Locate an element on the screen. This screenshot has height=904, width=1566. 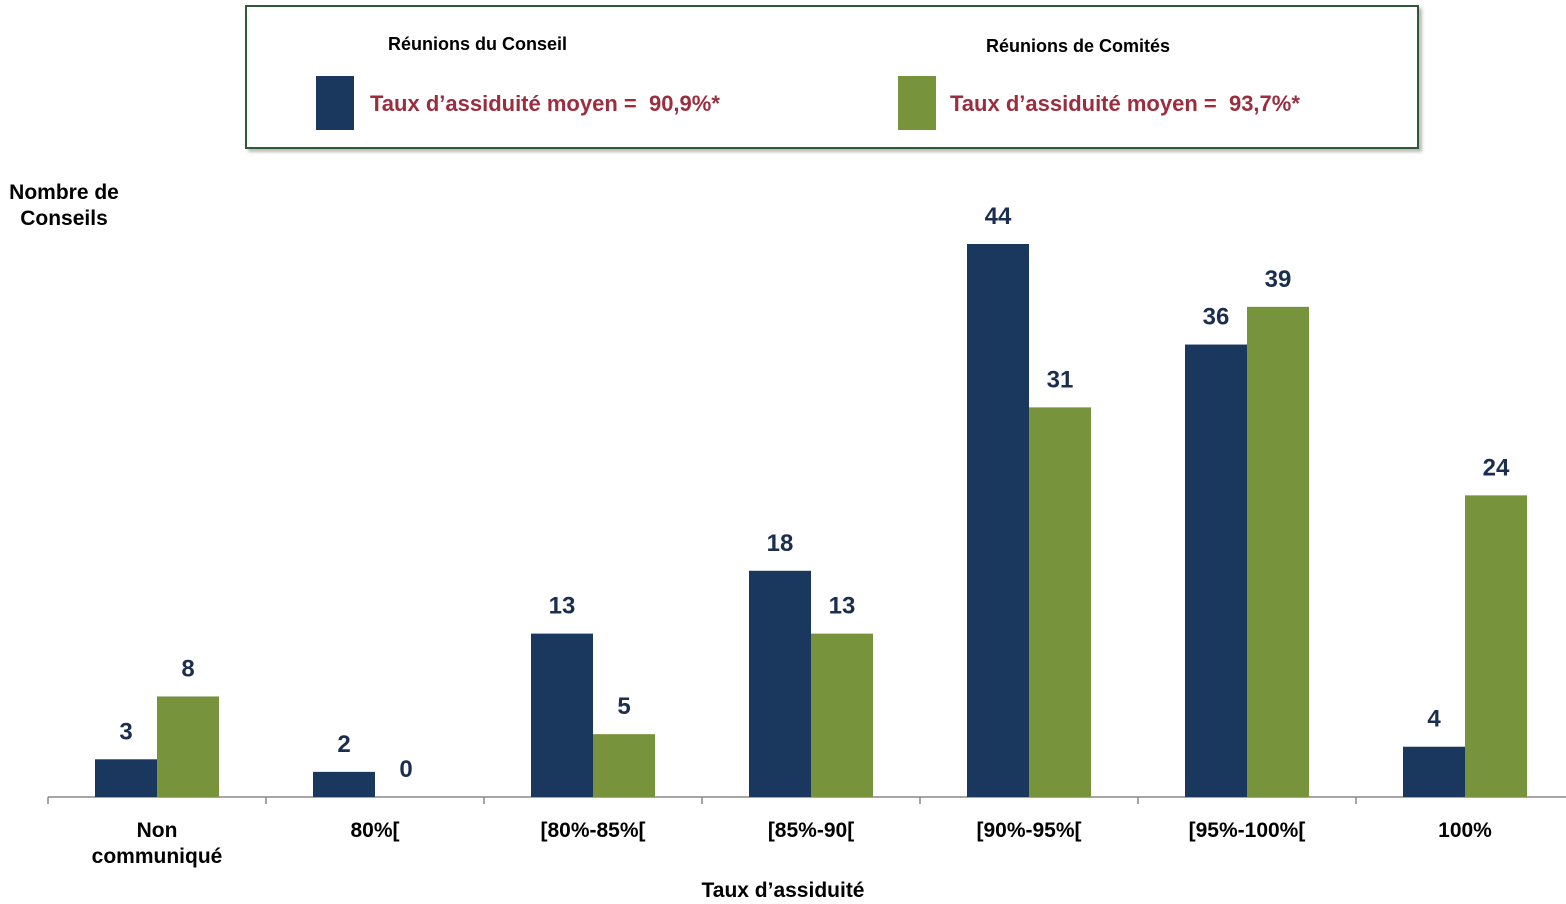
data-label: 8 is located at coordinates (187, 668).